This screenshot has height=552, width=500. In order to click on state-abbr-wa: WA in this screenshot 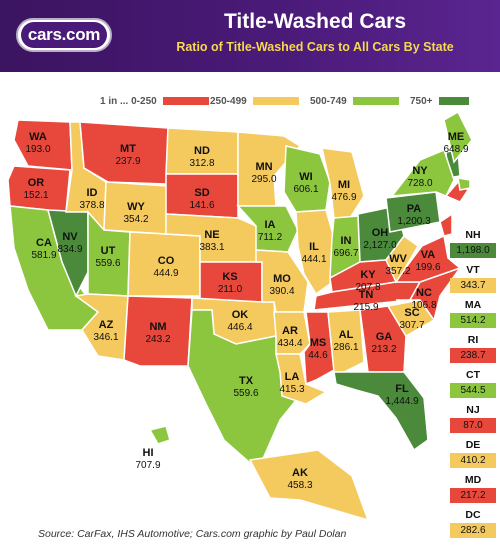, I will do `click(38, 137)`.